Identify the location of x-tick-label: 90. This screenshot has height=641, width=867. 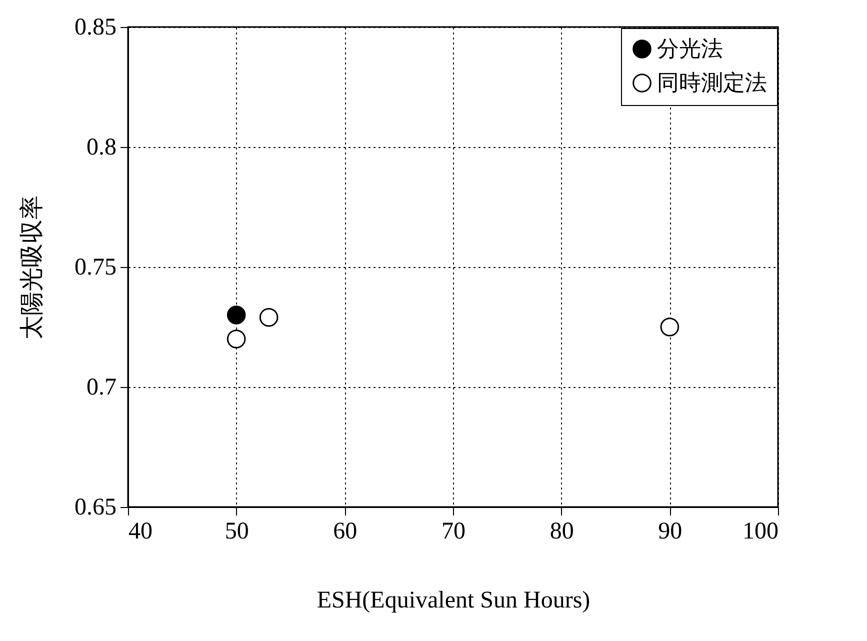
(670, 531).